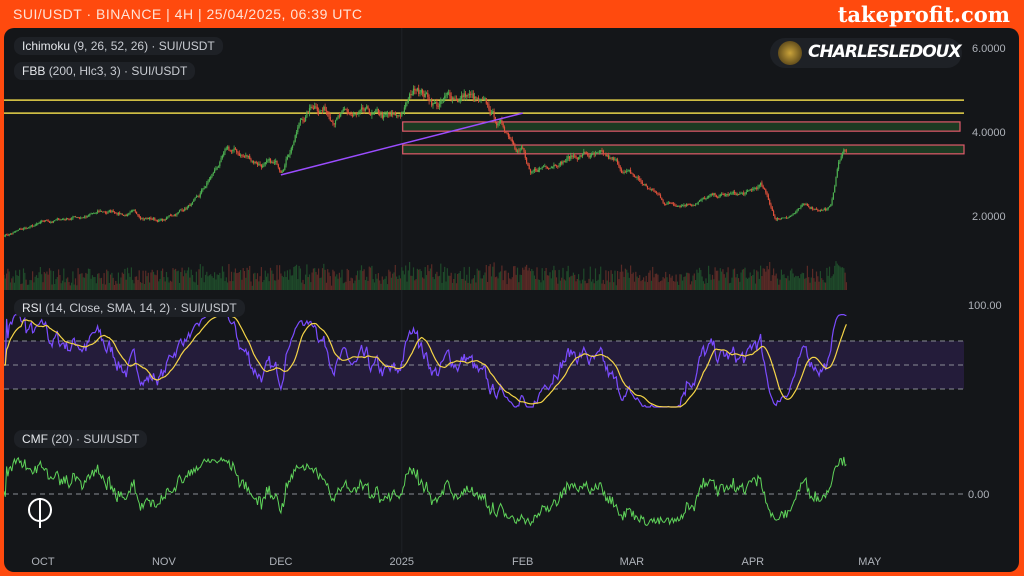 The width and height of the screenshot is (1024, 576). I want to click on legend-cmf: CMF (20) · SUI/USDT, so click(81, 439).